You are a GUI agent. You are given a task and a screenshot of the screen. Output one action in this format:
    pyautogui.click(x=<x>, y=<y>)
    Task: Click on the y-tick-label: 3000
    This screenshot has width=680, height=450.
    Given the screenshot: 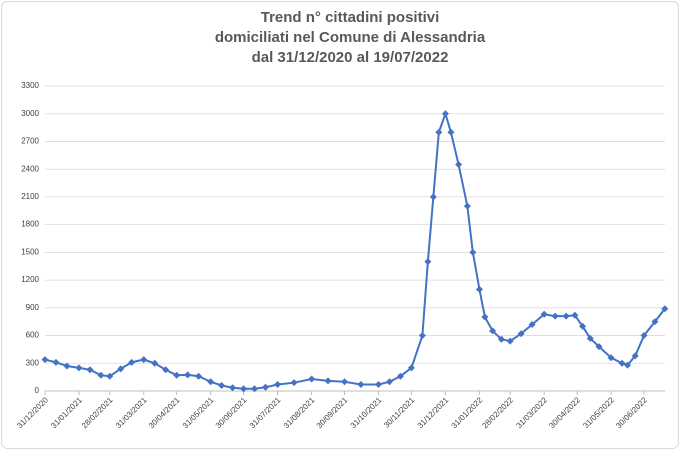 What is the action you would take?
    pyautogui.click(x=30, y=113)
    